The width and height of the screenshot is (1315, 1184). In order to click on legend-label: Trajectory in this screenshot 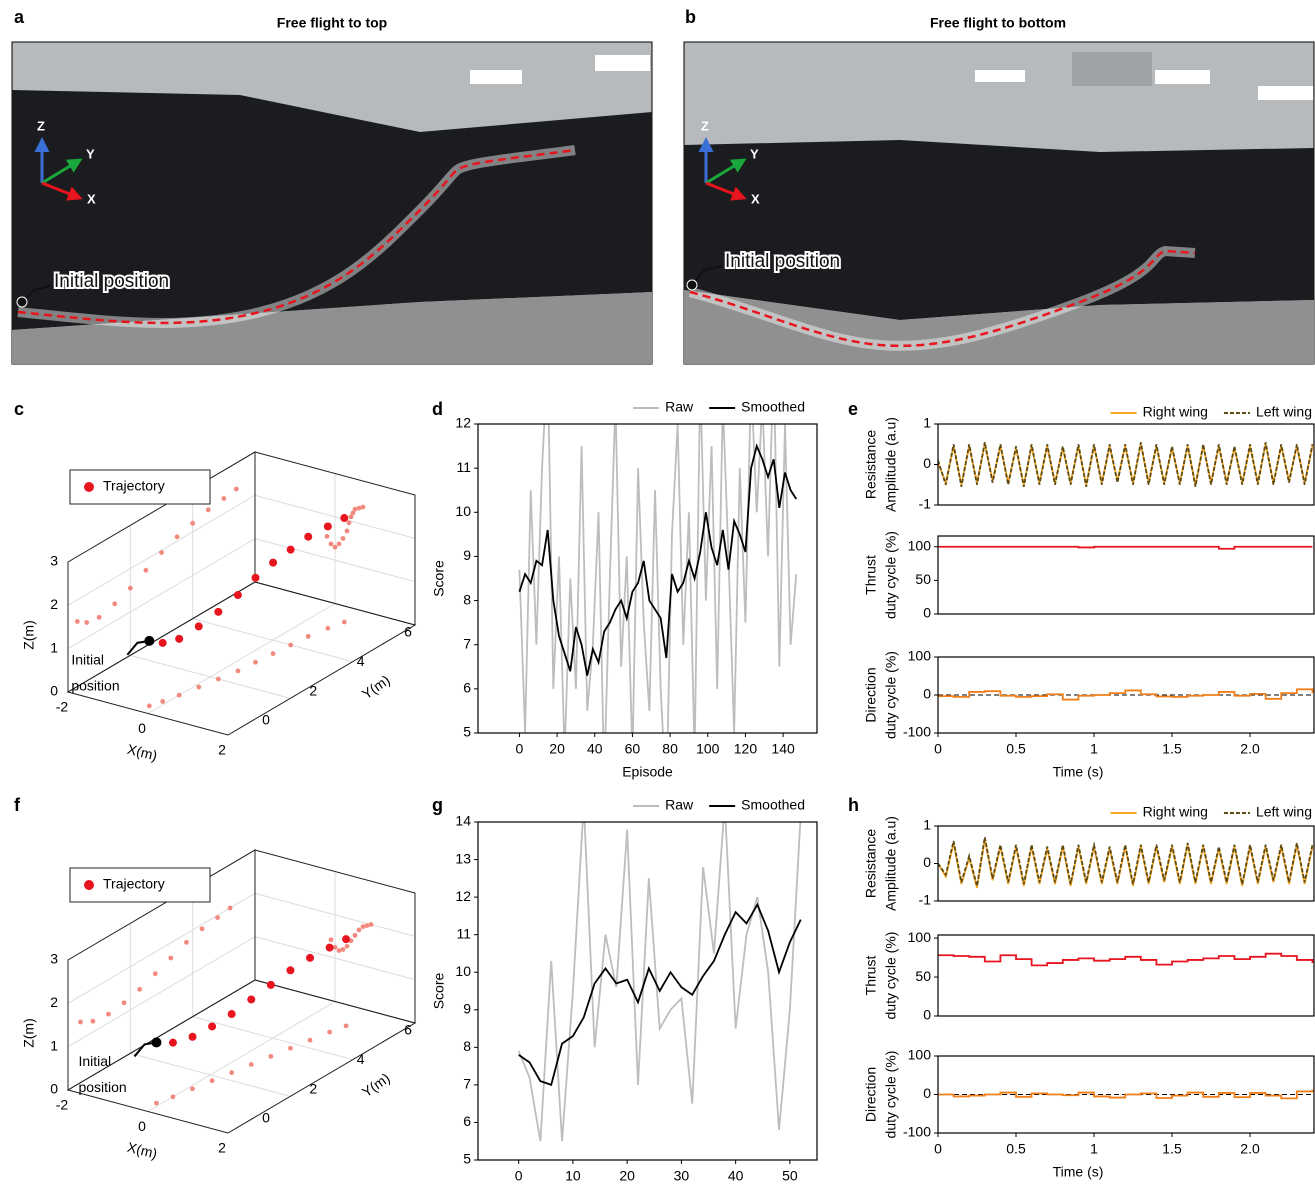, I will do `click(134, 486)`.